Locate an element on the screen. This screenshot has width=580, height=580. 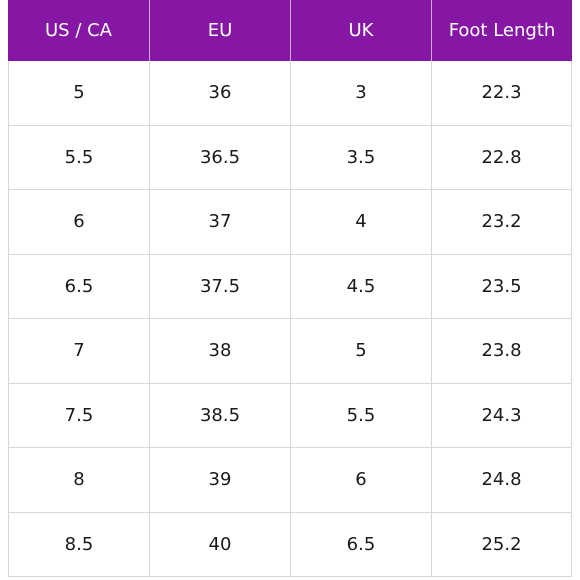
table-row: 5 36 3 22.3 is located at coordinates (290, 93).